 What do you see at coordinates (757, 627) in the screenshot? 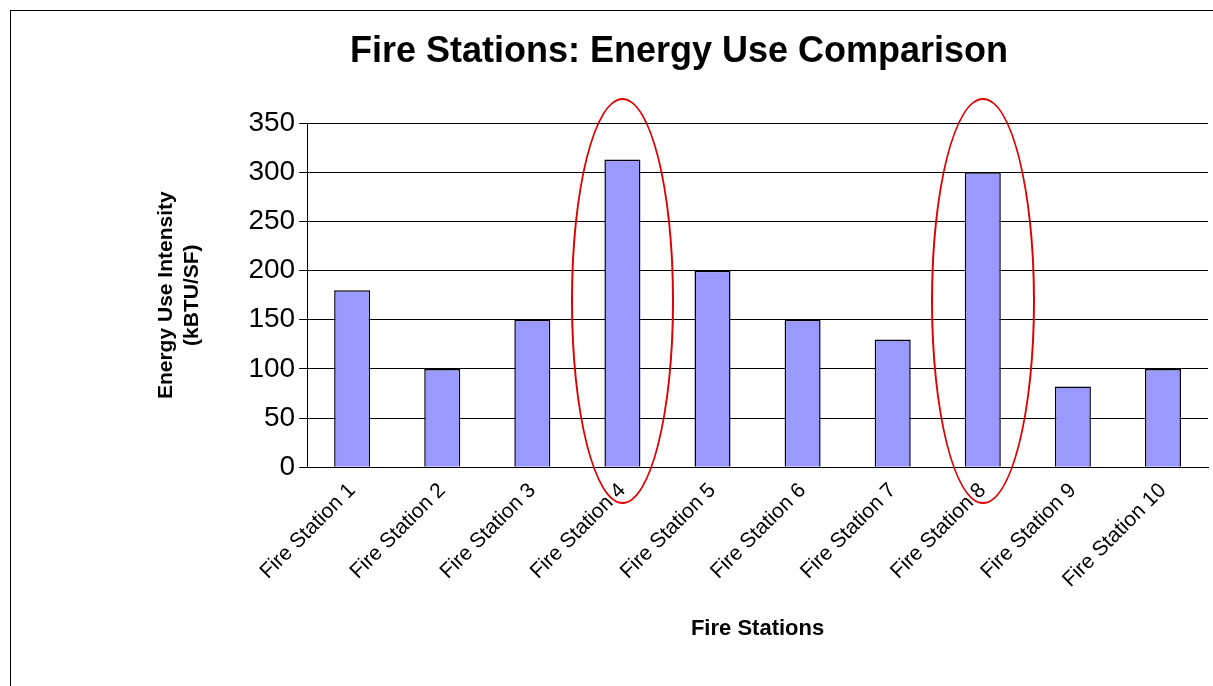
I see `x-axis-title: Fire Stations` at bounding box center [757, 627].